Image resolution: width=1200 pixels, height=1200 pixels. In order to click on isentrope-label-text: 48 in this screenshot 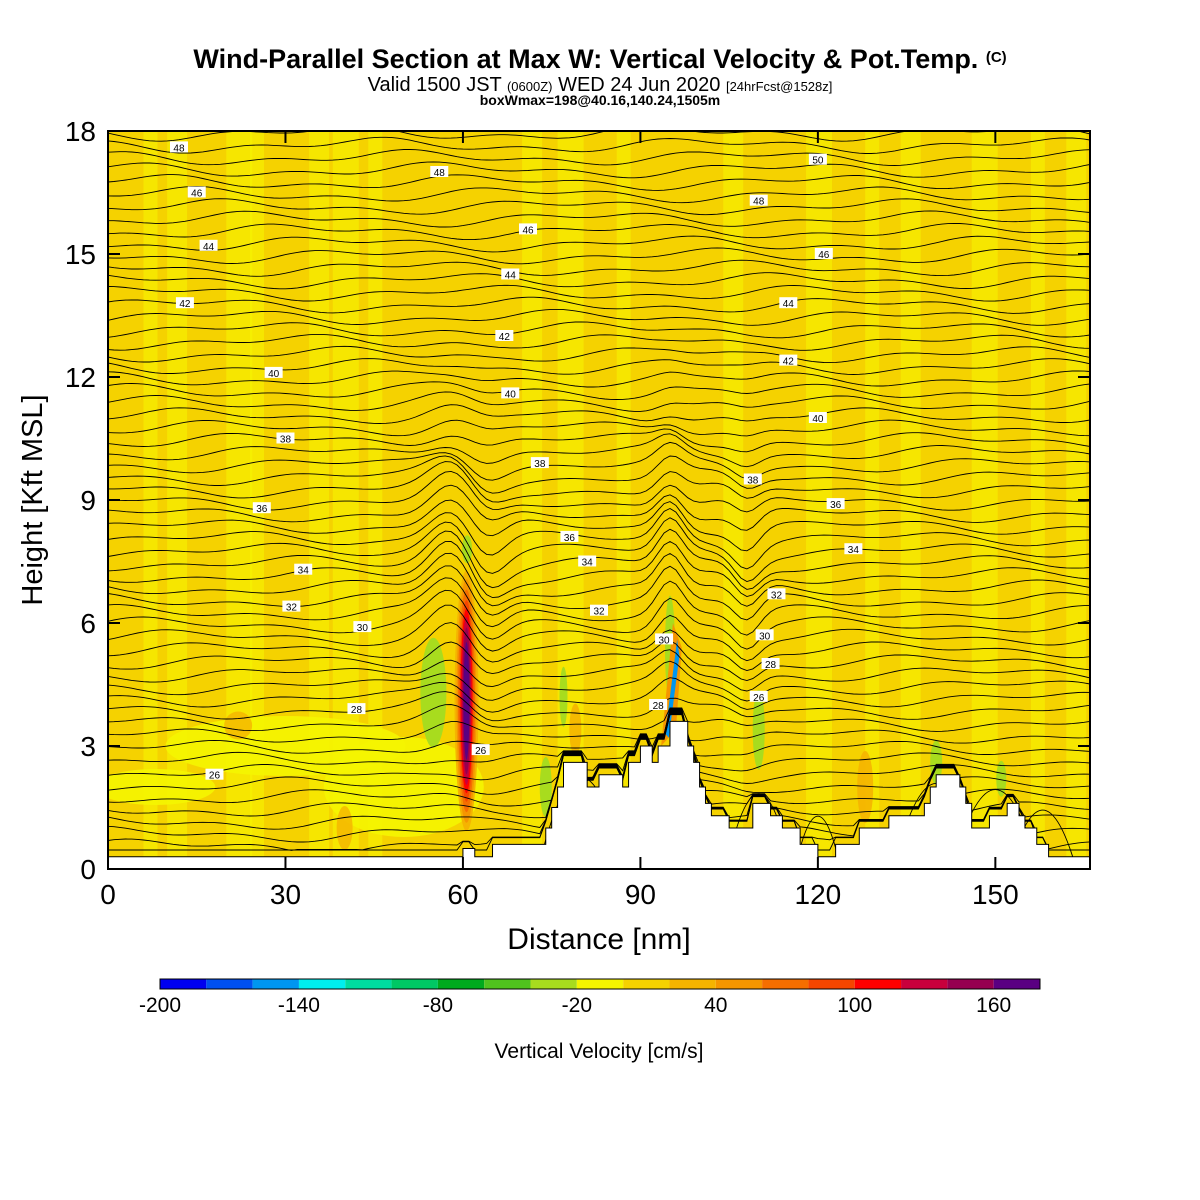, I will do `click(179, 148)`.